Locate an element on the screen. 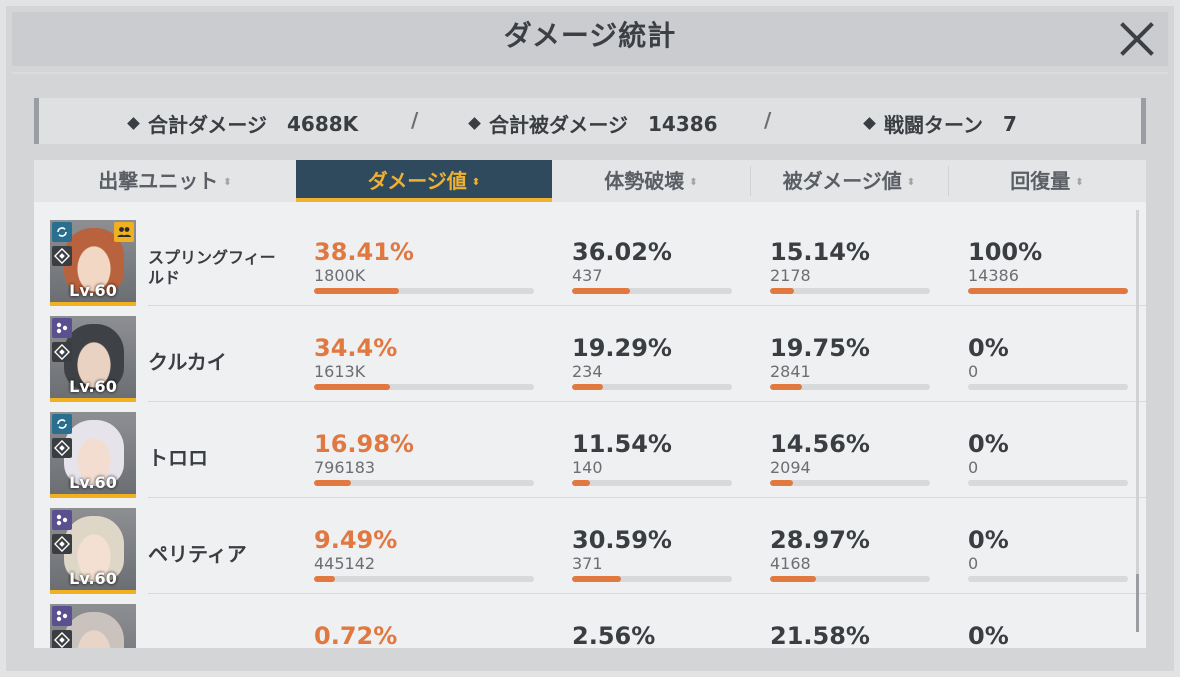 This screenshot has height=677, width=1180. stat-damage-bar-fill is located at coordinates (352, 387).